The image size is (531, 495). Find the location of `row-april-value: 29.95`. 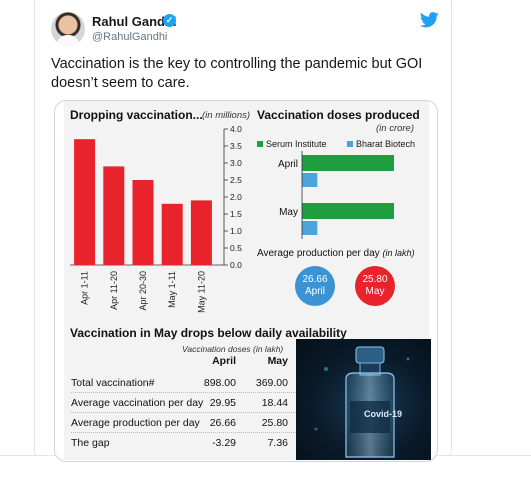

row-april-value: 29.95 is located at coordinates (222, 403).